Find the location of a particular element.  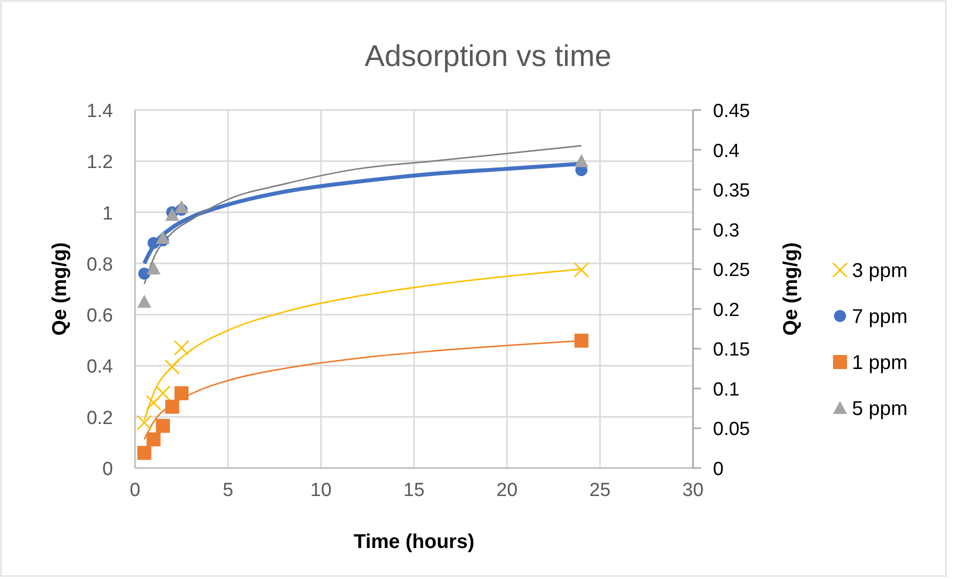

y2-tick-label: 0.1 is located at coordinates (726, 389).